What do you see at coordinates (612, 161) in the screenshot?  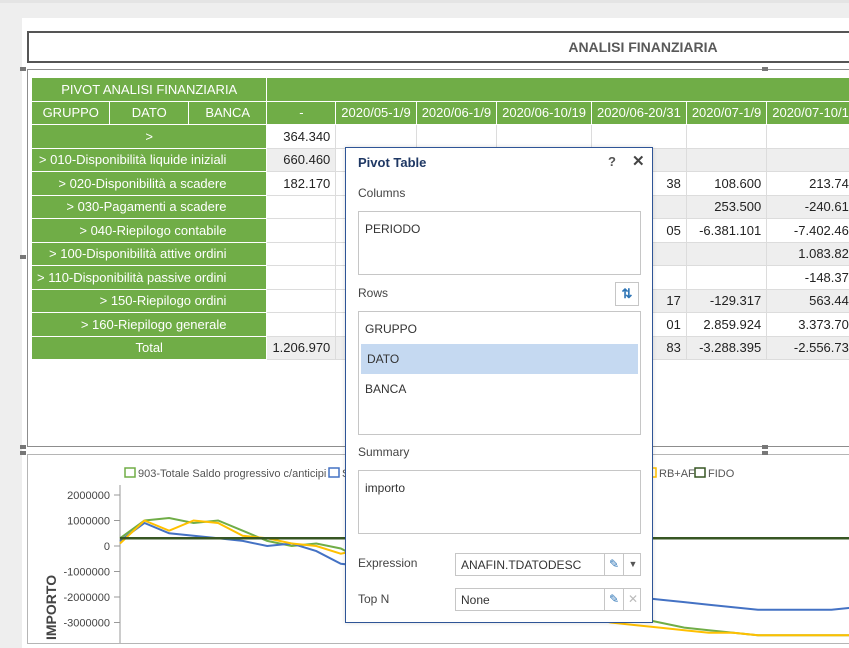 I see `help-button: ?` at bounding box center [612, 161].